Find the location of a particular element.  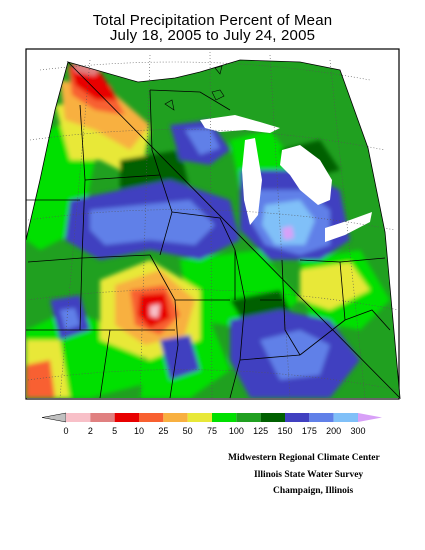

legend-tick-label: 75 is located at coordinates (212, 431).